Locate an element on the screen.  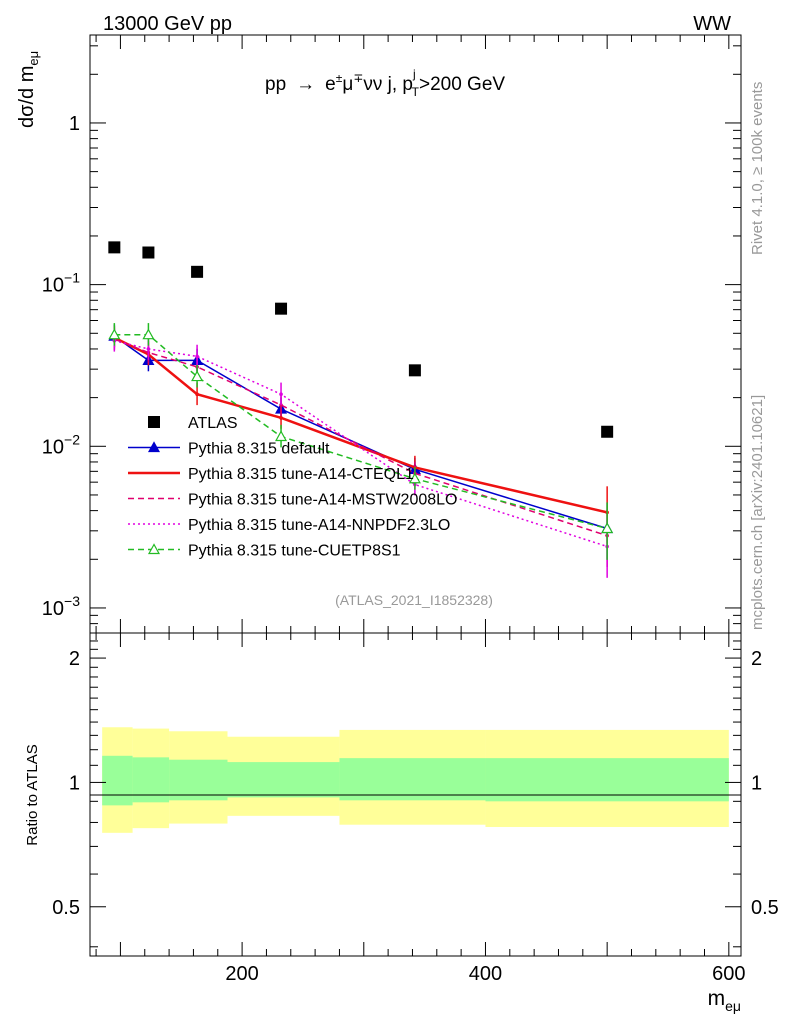
ratio-tick-label-right: 2 is located at coordinates (756, 659).